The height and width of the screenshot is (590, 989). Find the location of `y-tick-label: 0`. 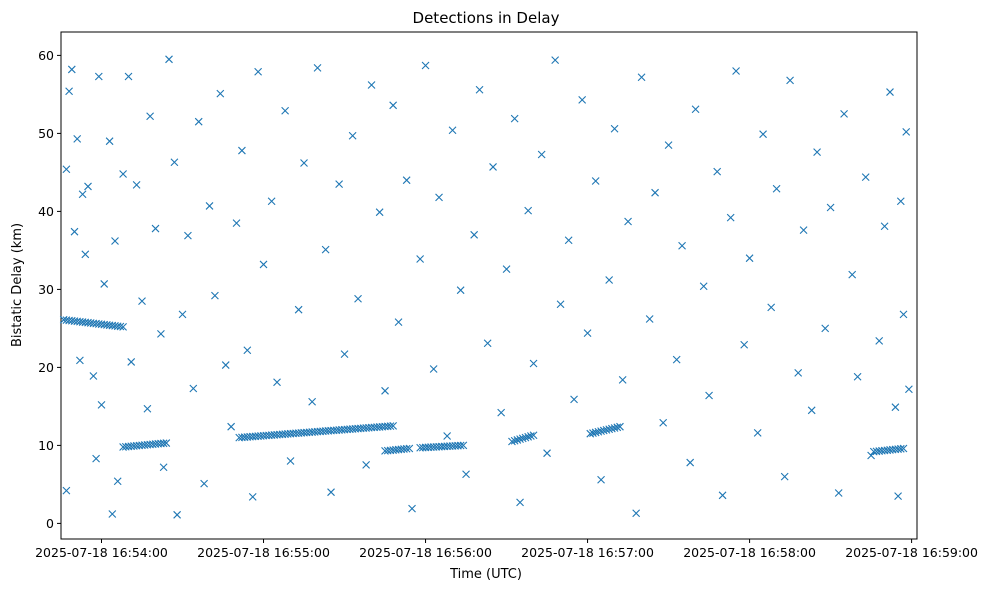

y-tick-label: 0 is located at coordinates (50, 523).